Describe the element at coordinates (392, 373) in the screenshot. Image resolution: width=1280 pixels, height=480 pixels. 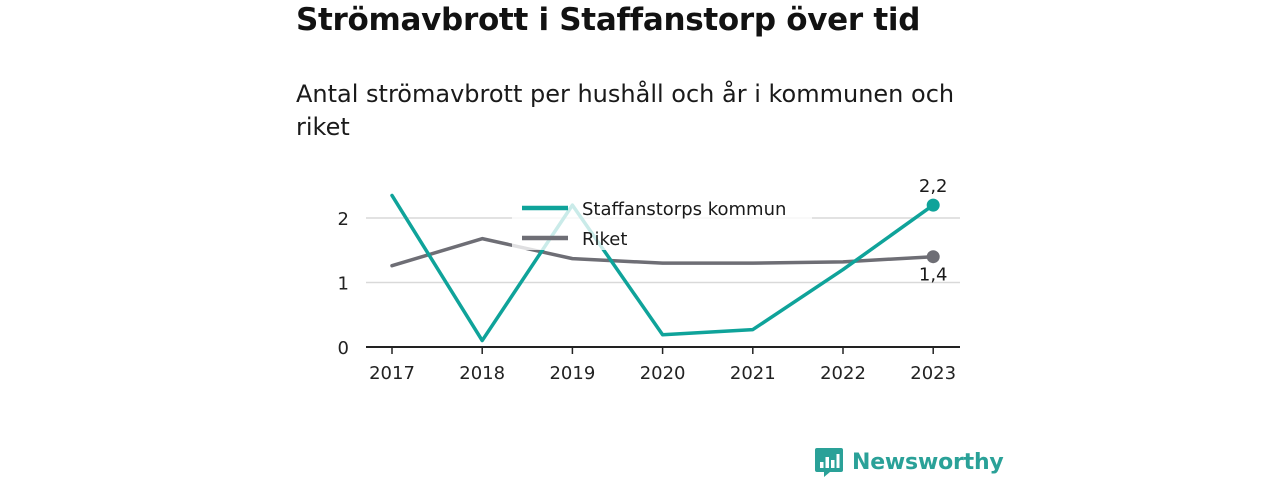
I see `x-tick-label: 2017` at that location.